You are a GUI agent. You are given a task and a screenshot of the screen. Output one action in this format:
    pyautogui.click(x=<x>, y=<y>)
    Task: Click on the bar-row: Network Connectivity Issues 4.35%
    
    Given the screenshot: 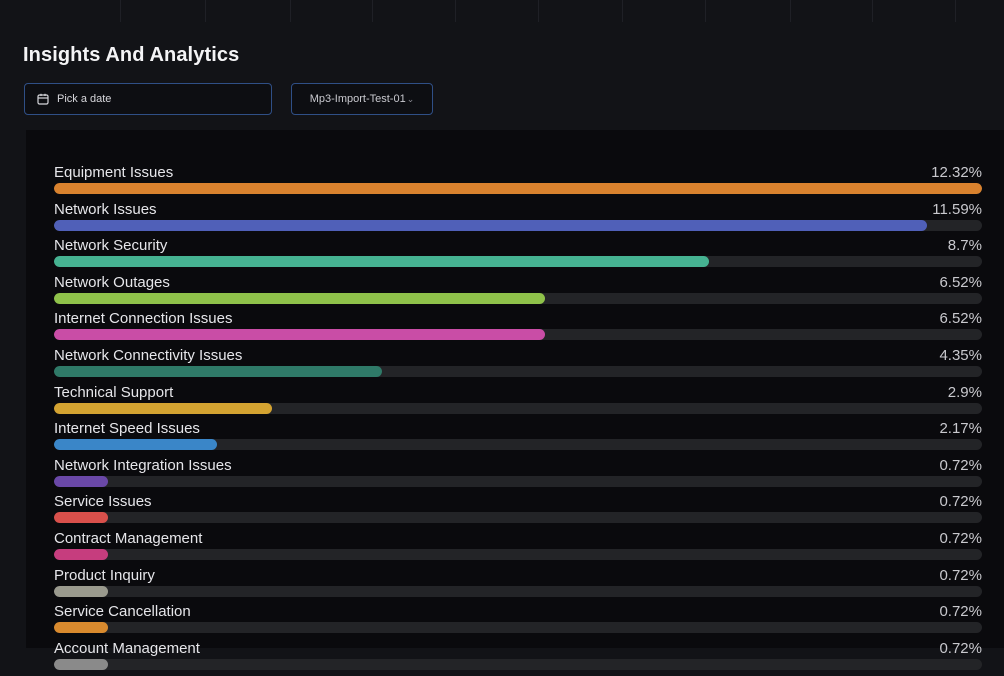 What is the action you would take?
    pyautogui.click(x=518, y=365)
    